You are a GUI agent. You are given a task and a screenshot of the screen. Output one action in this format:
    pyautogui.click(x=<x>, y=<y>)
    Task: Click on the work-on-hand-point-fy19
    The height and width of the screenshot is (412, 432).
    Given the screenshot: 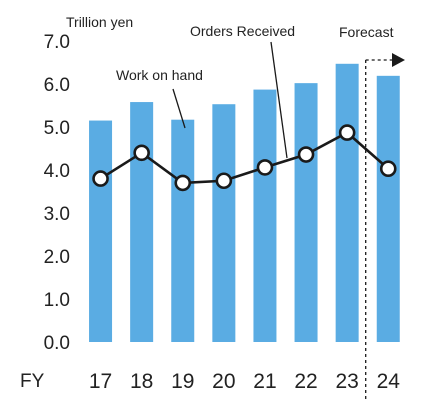 What is the action you would take?
    pyautogui.click(x=183, y=183)
    